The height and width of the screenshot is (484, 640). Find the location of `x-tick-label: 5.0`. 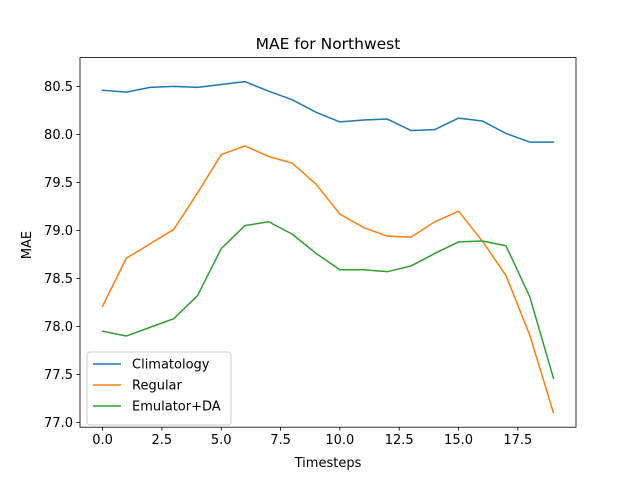

x-tick-label: 5.0 is located at coordinates (221, 440).